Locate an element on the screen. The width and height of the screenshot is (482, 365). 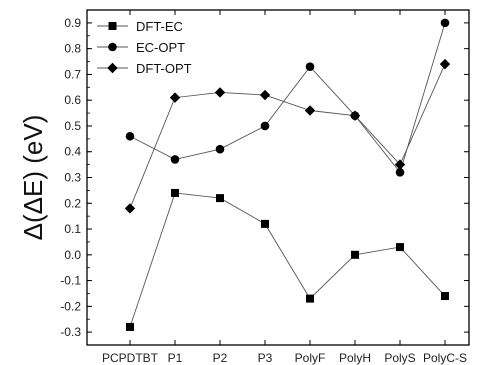
x-tick-label: PolyS is located at coordinates (399, 358).